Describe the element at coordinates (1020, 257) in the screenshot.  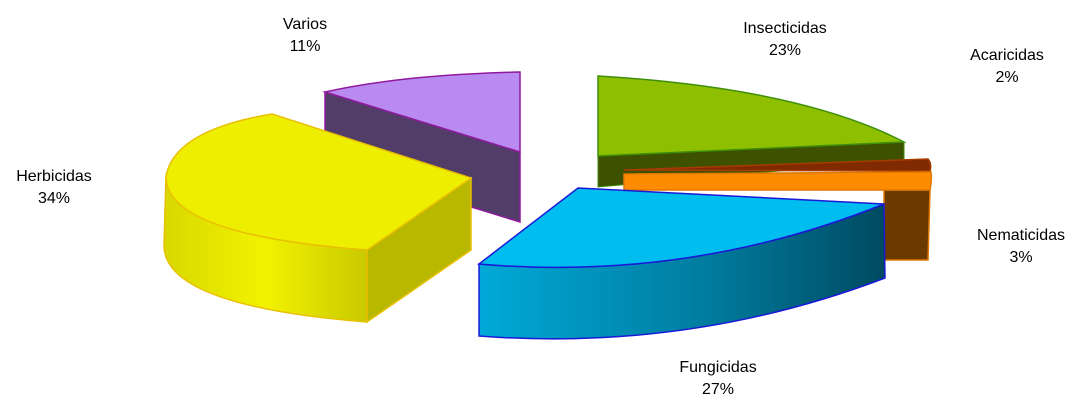
I see `label-nematicidas-value: 3%` at that location.